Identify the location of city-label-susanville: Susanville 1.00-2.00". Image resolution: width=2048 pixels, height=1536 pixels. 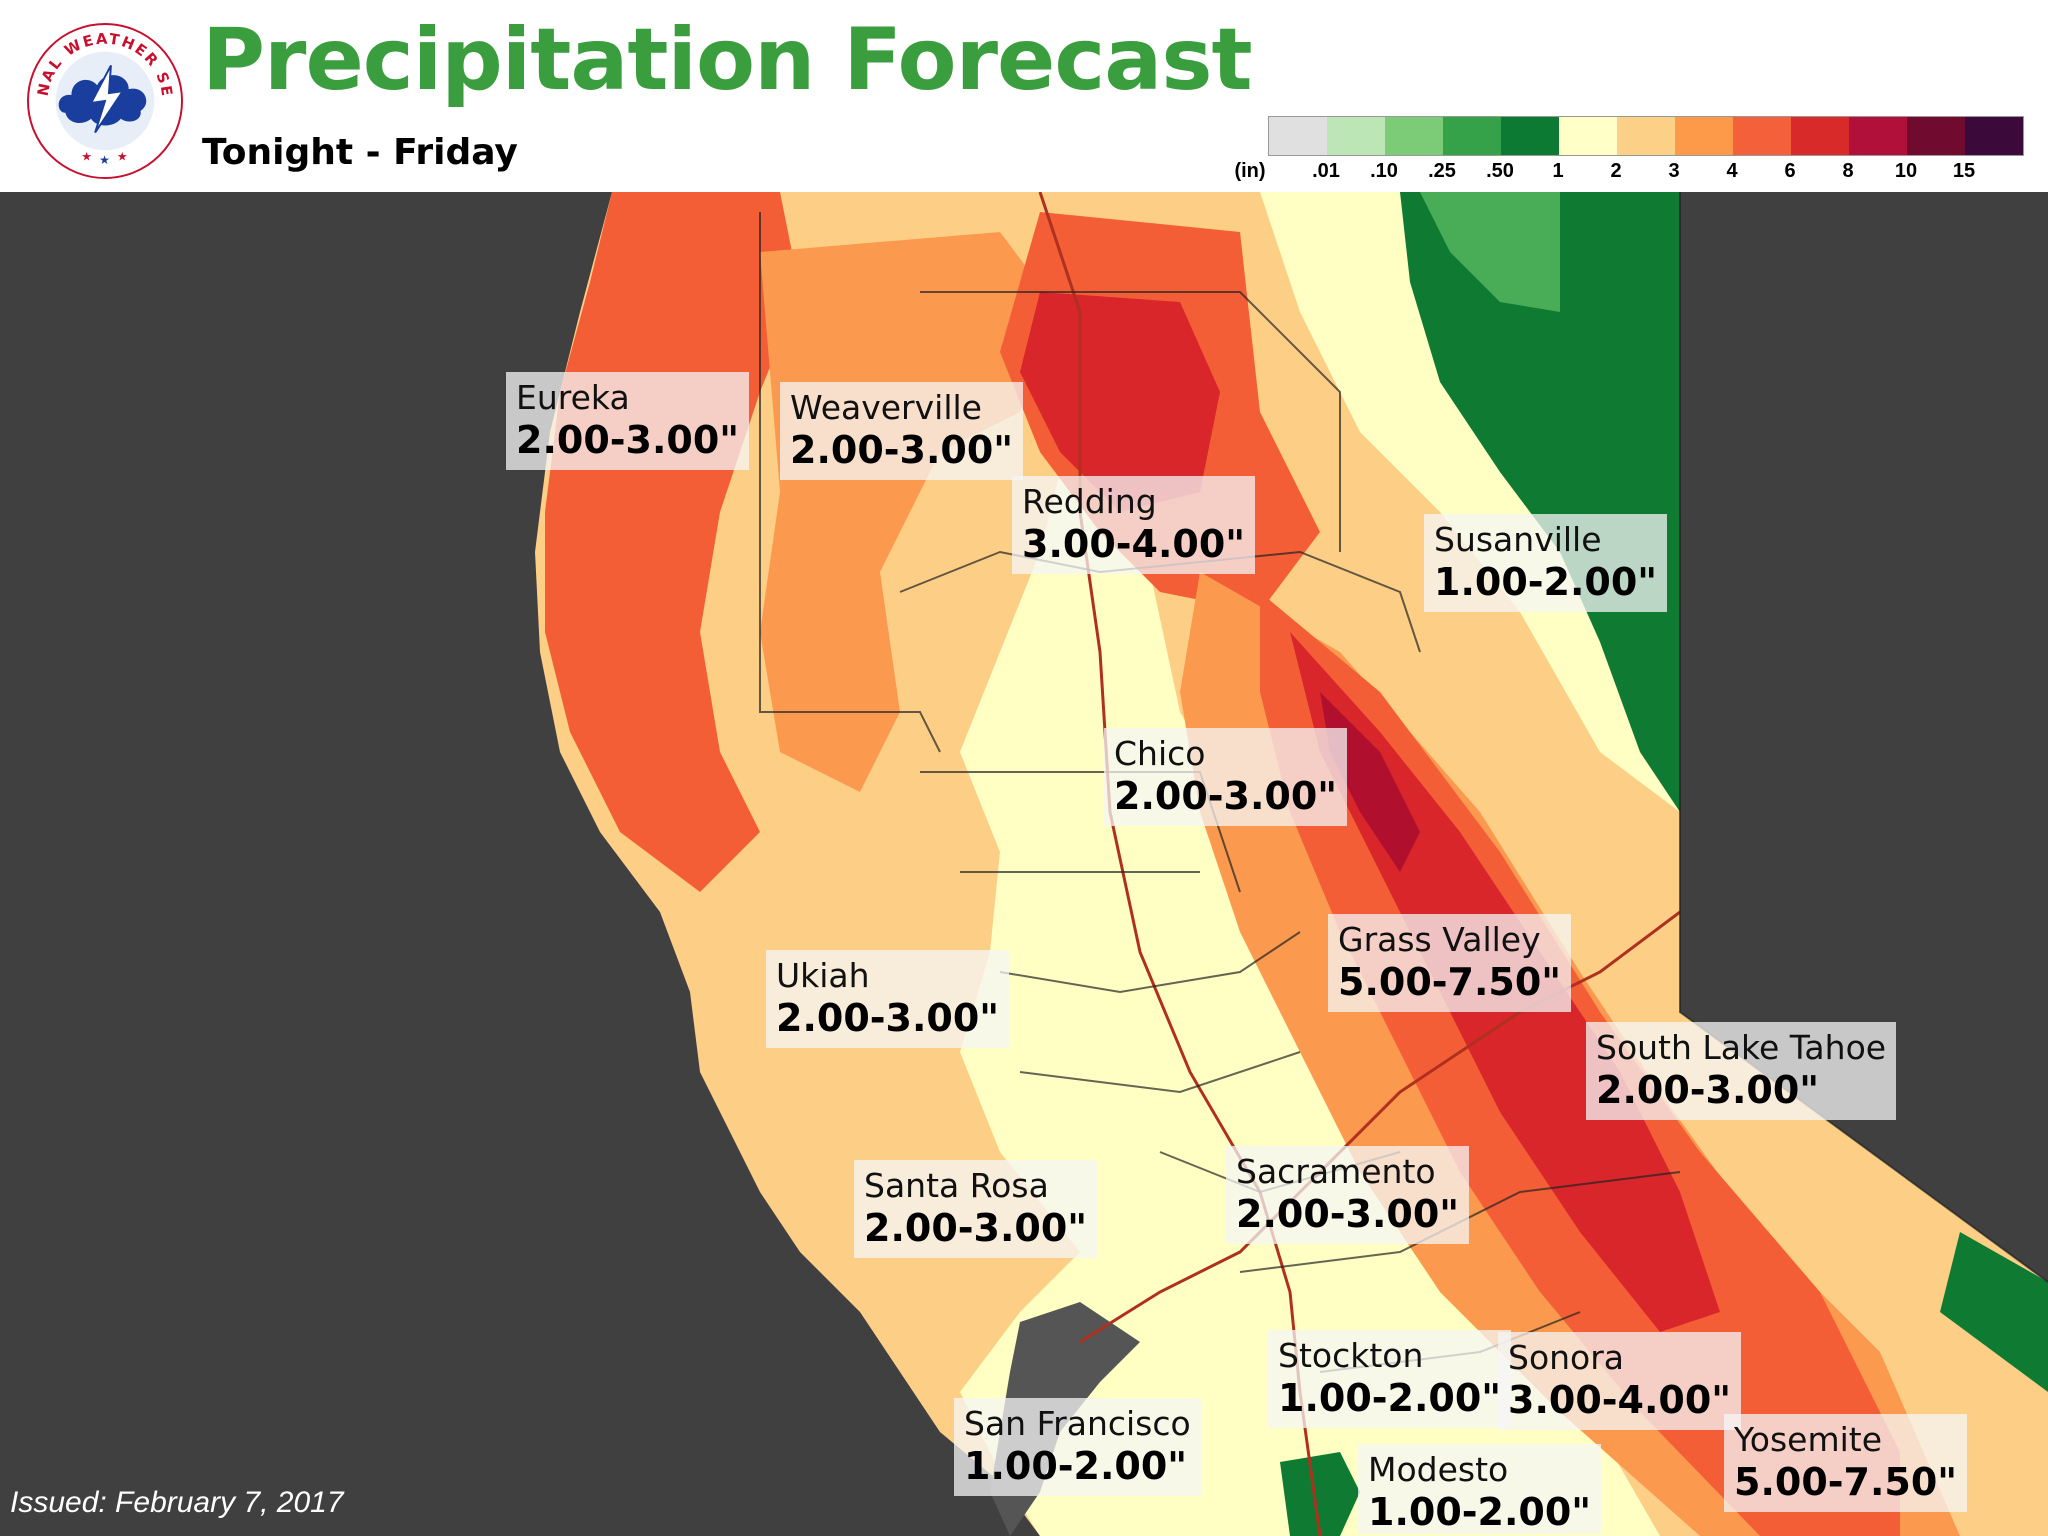
(1546, 563).